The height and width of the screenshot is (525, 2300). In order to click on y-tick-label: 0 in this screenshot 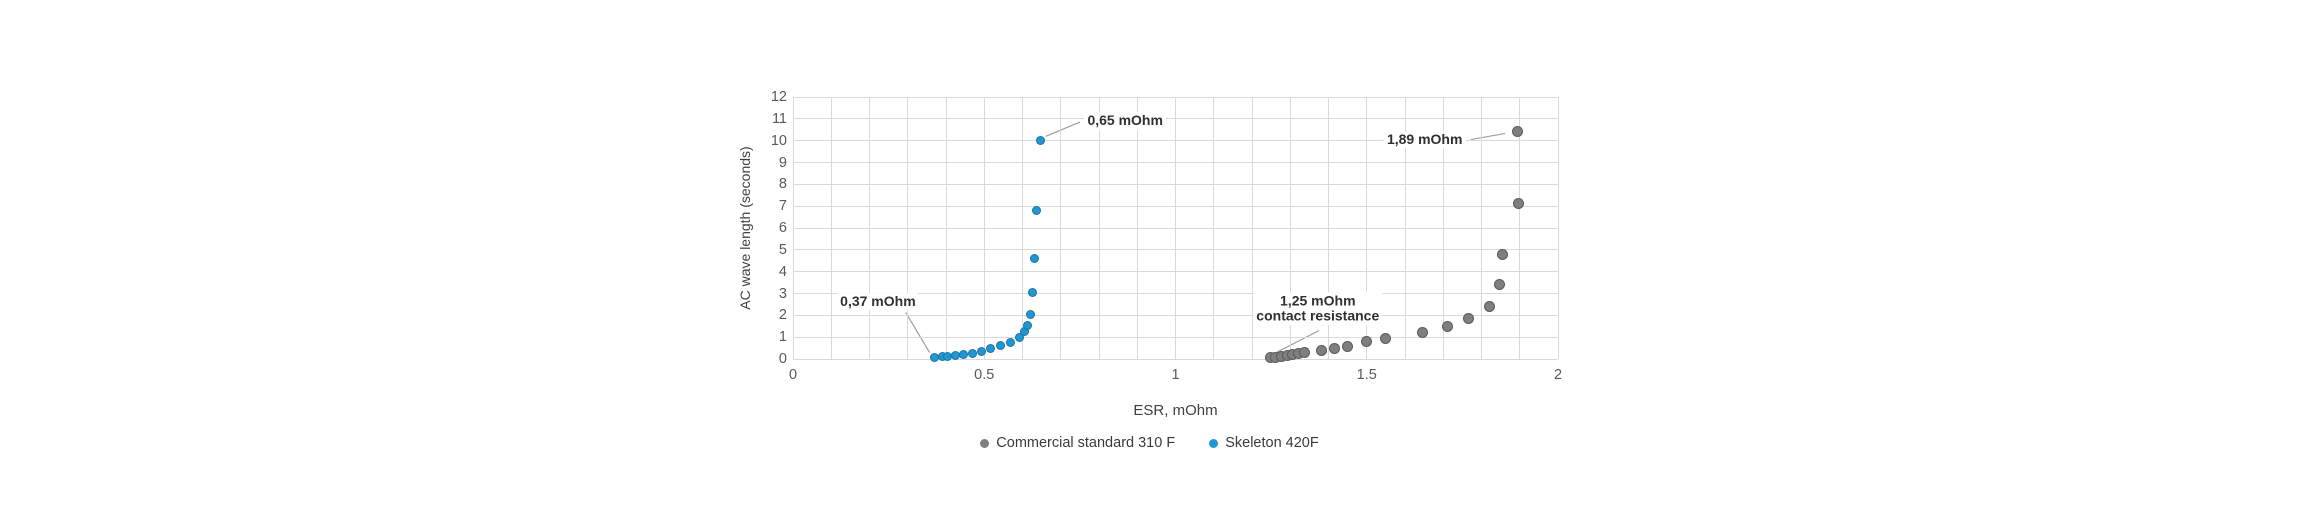, I will do `click(782, 359)`.